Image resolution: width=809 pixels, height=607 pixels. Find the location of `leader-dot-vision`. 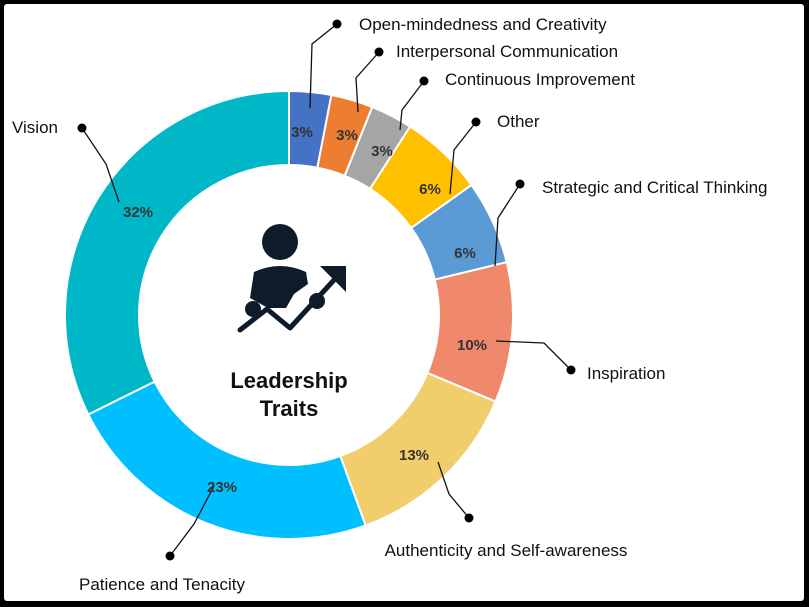

leader-dot-vision is located at coordinates (82, 128).